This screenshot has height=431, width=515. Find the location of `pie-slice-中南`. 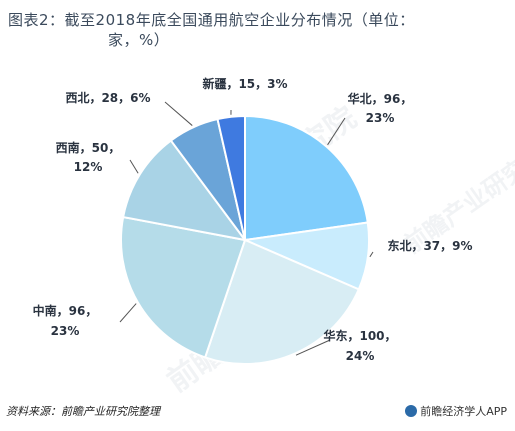

pie-slice-中南 is located at coordinates (183, 287).